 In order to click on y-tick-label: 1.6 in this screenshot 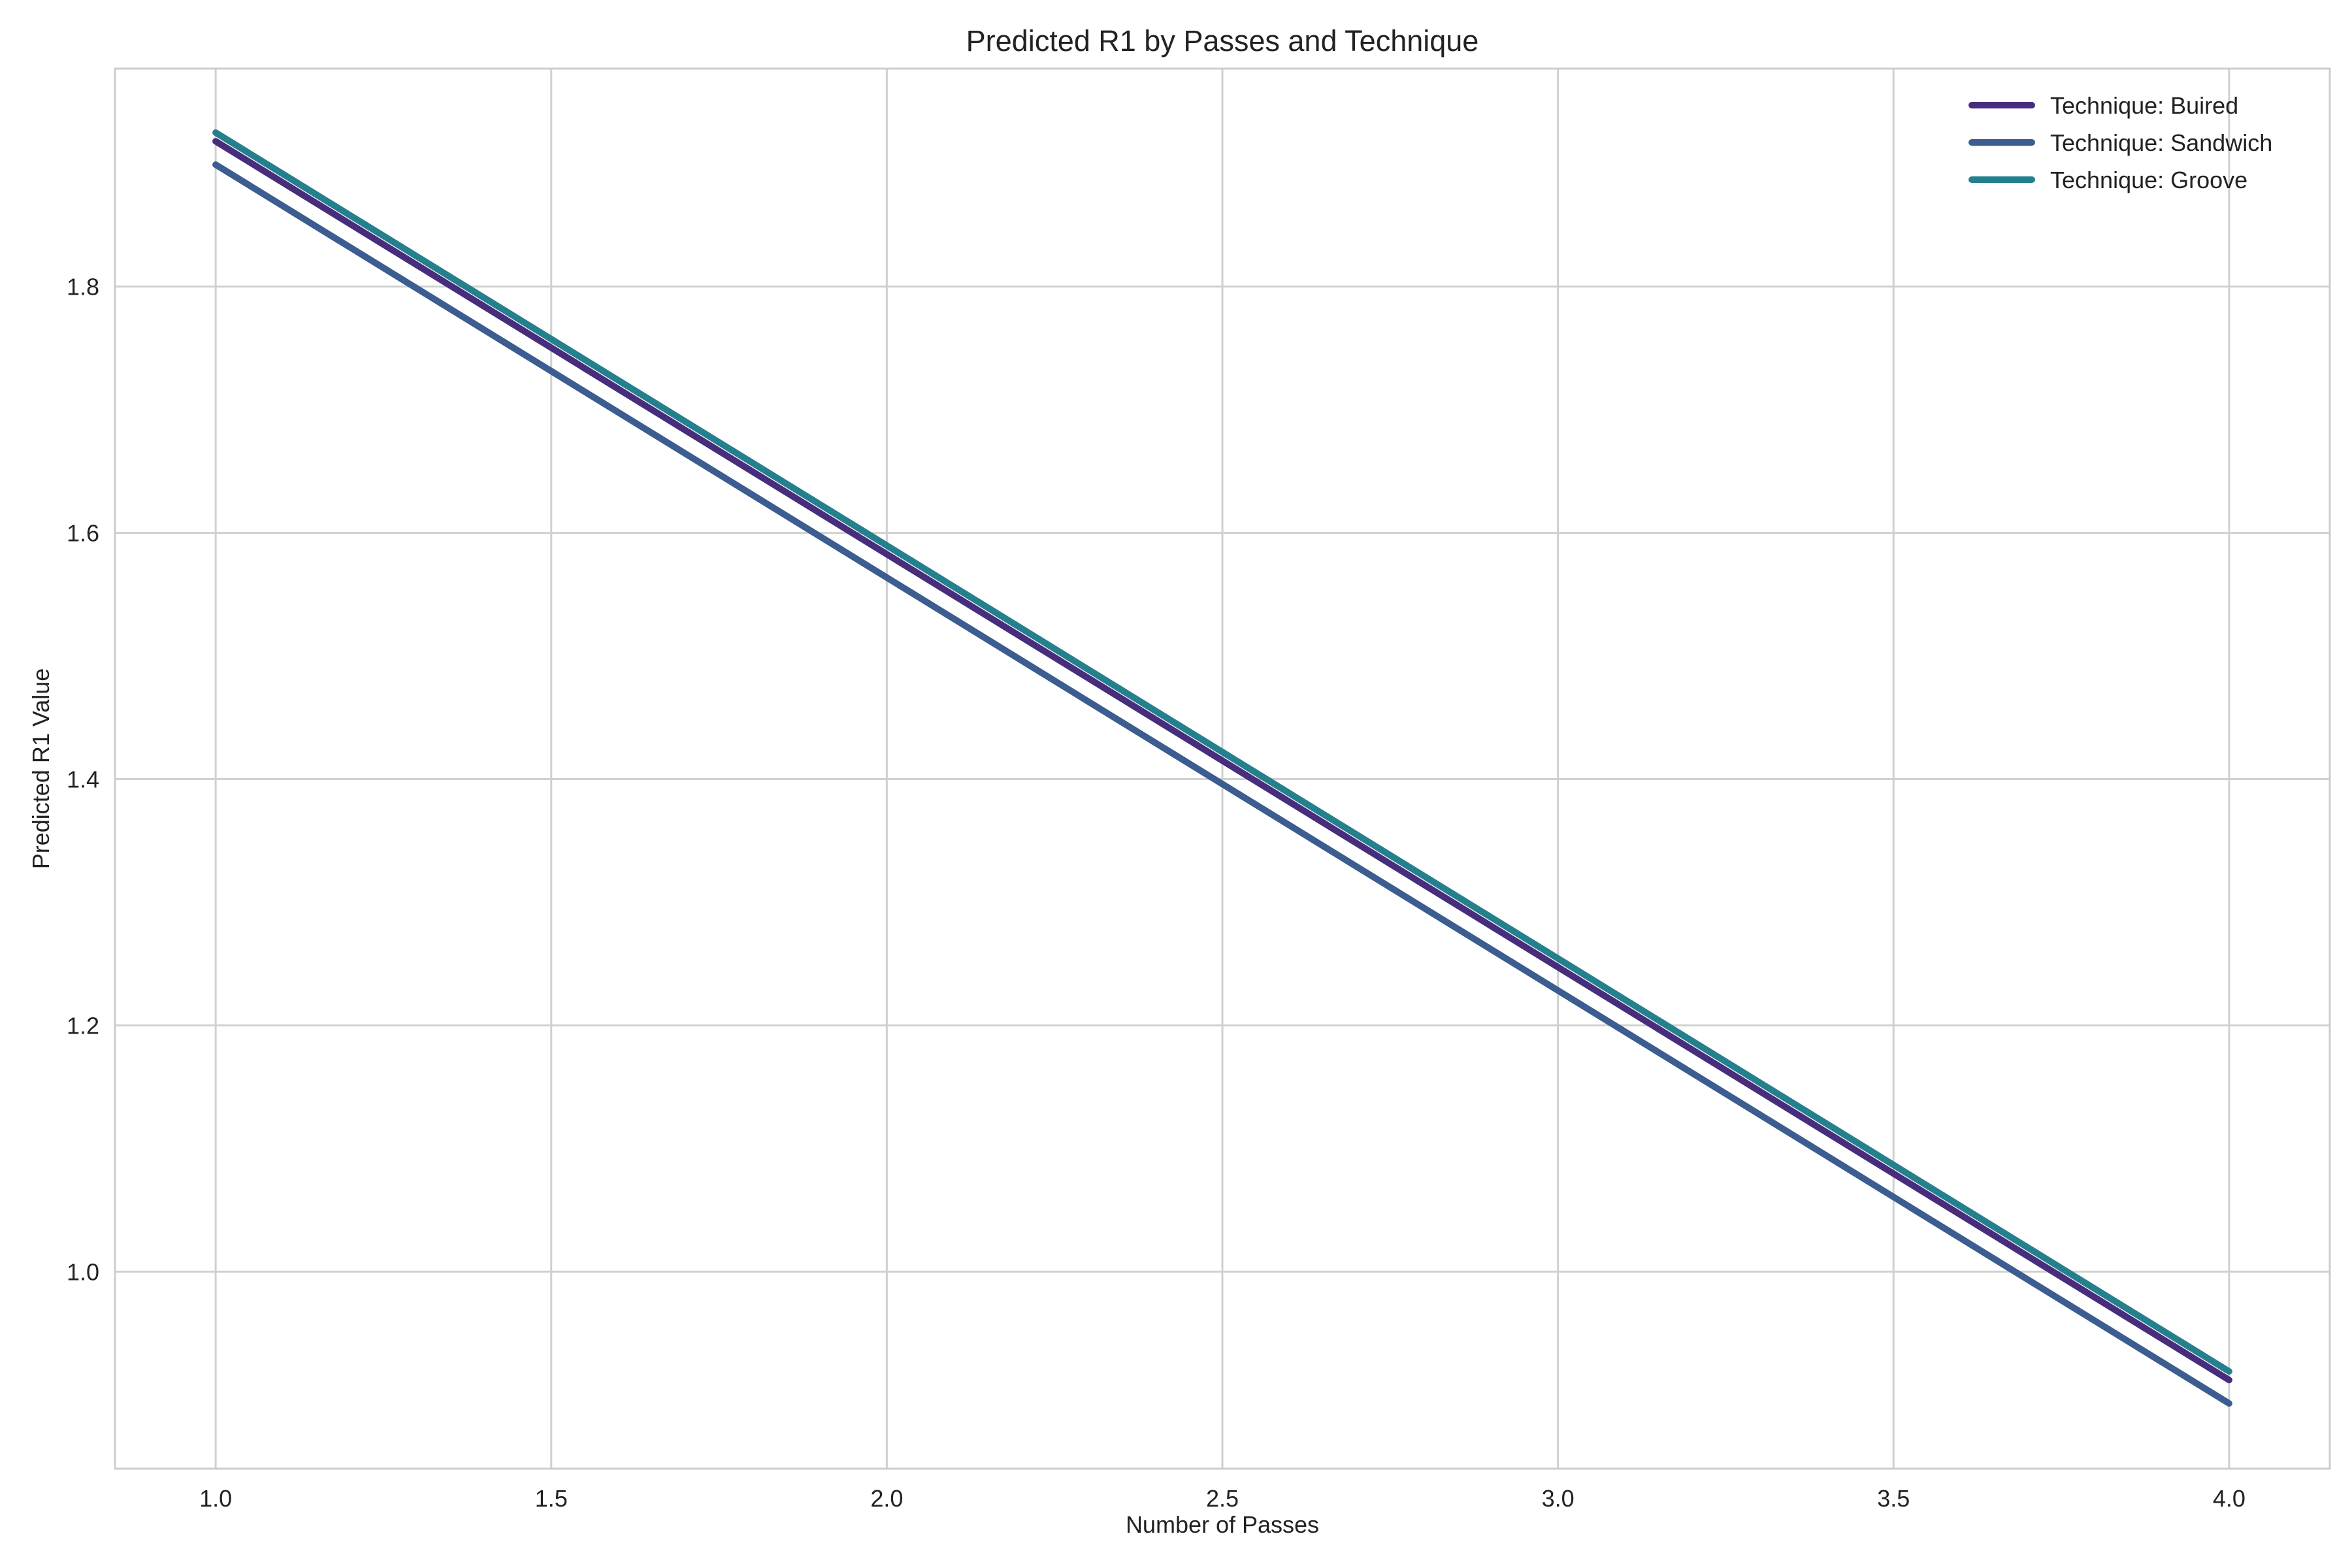, I will do `click(83, 533)`.